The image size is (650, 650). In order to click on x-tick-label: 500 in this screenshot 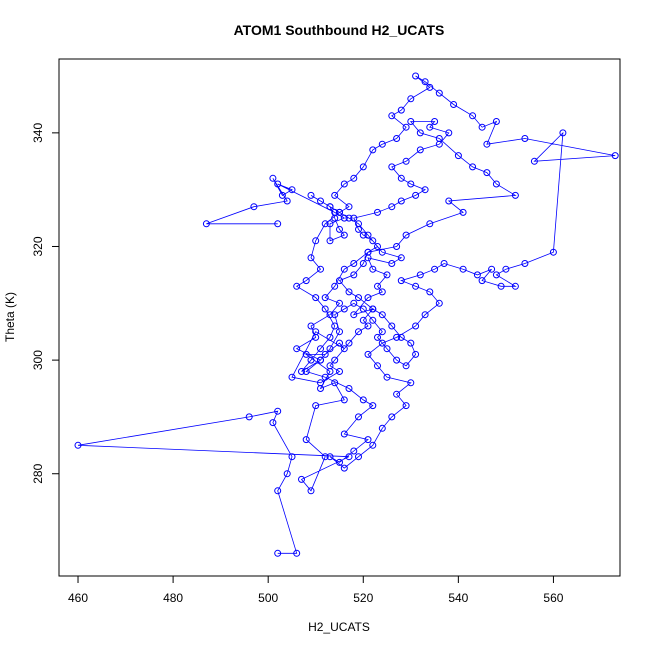, I will do `click(268, 598)`.